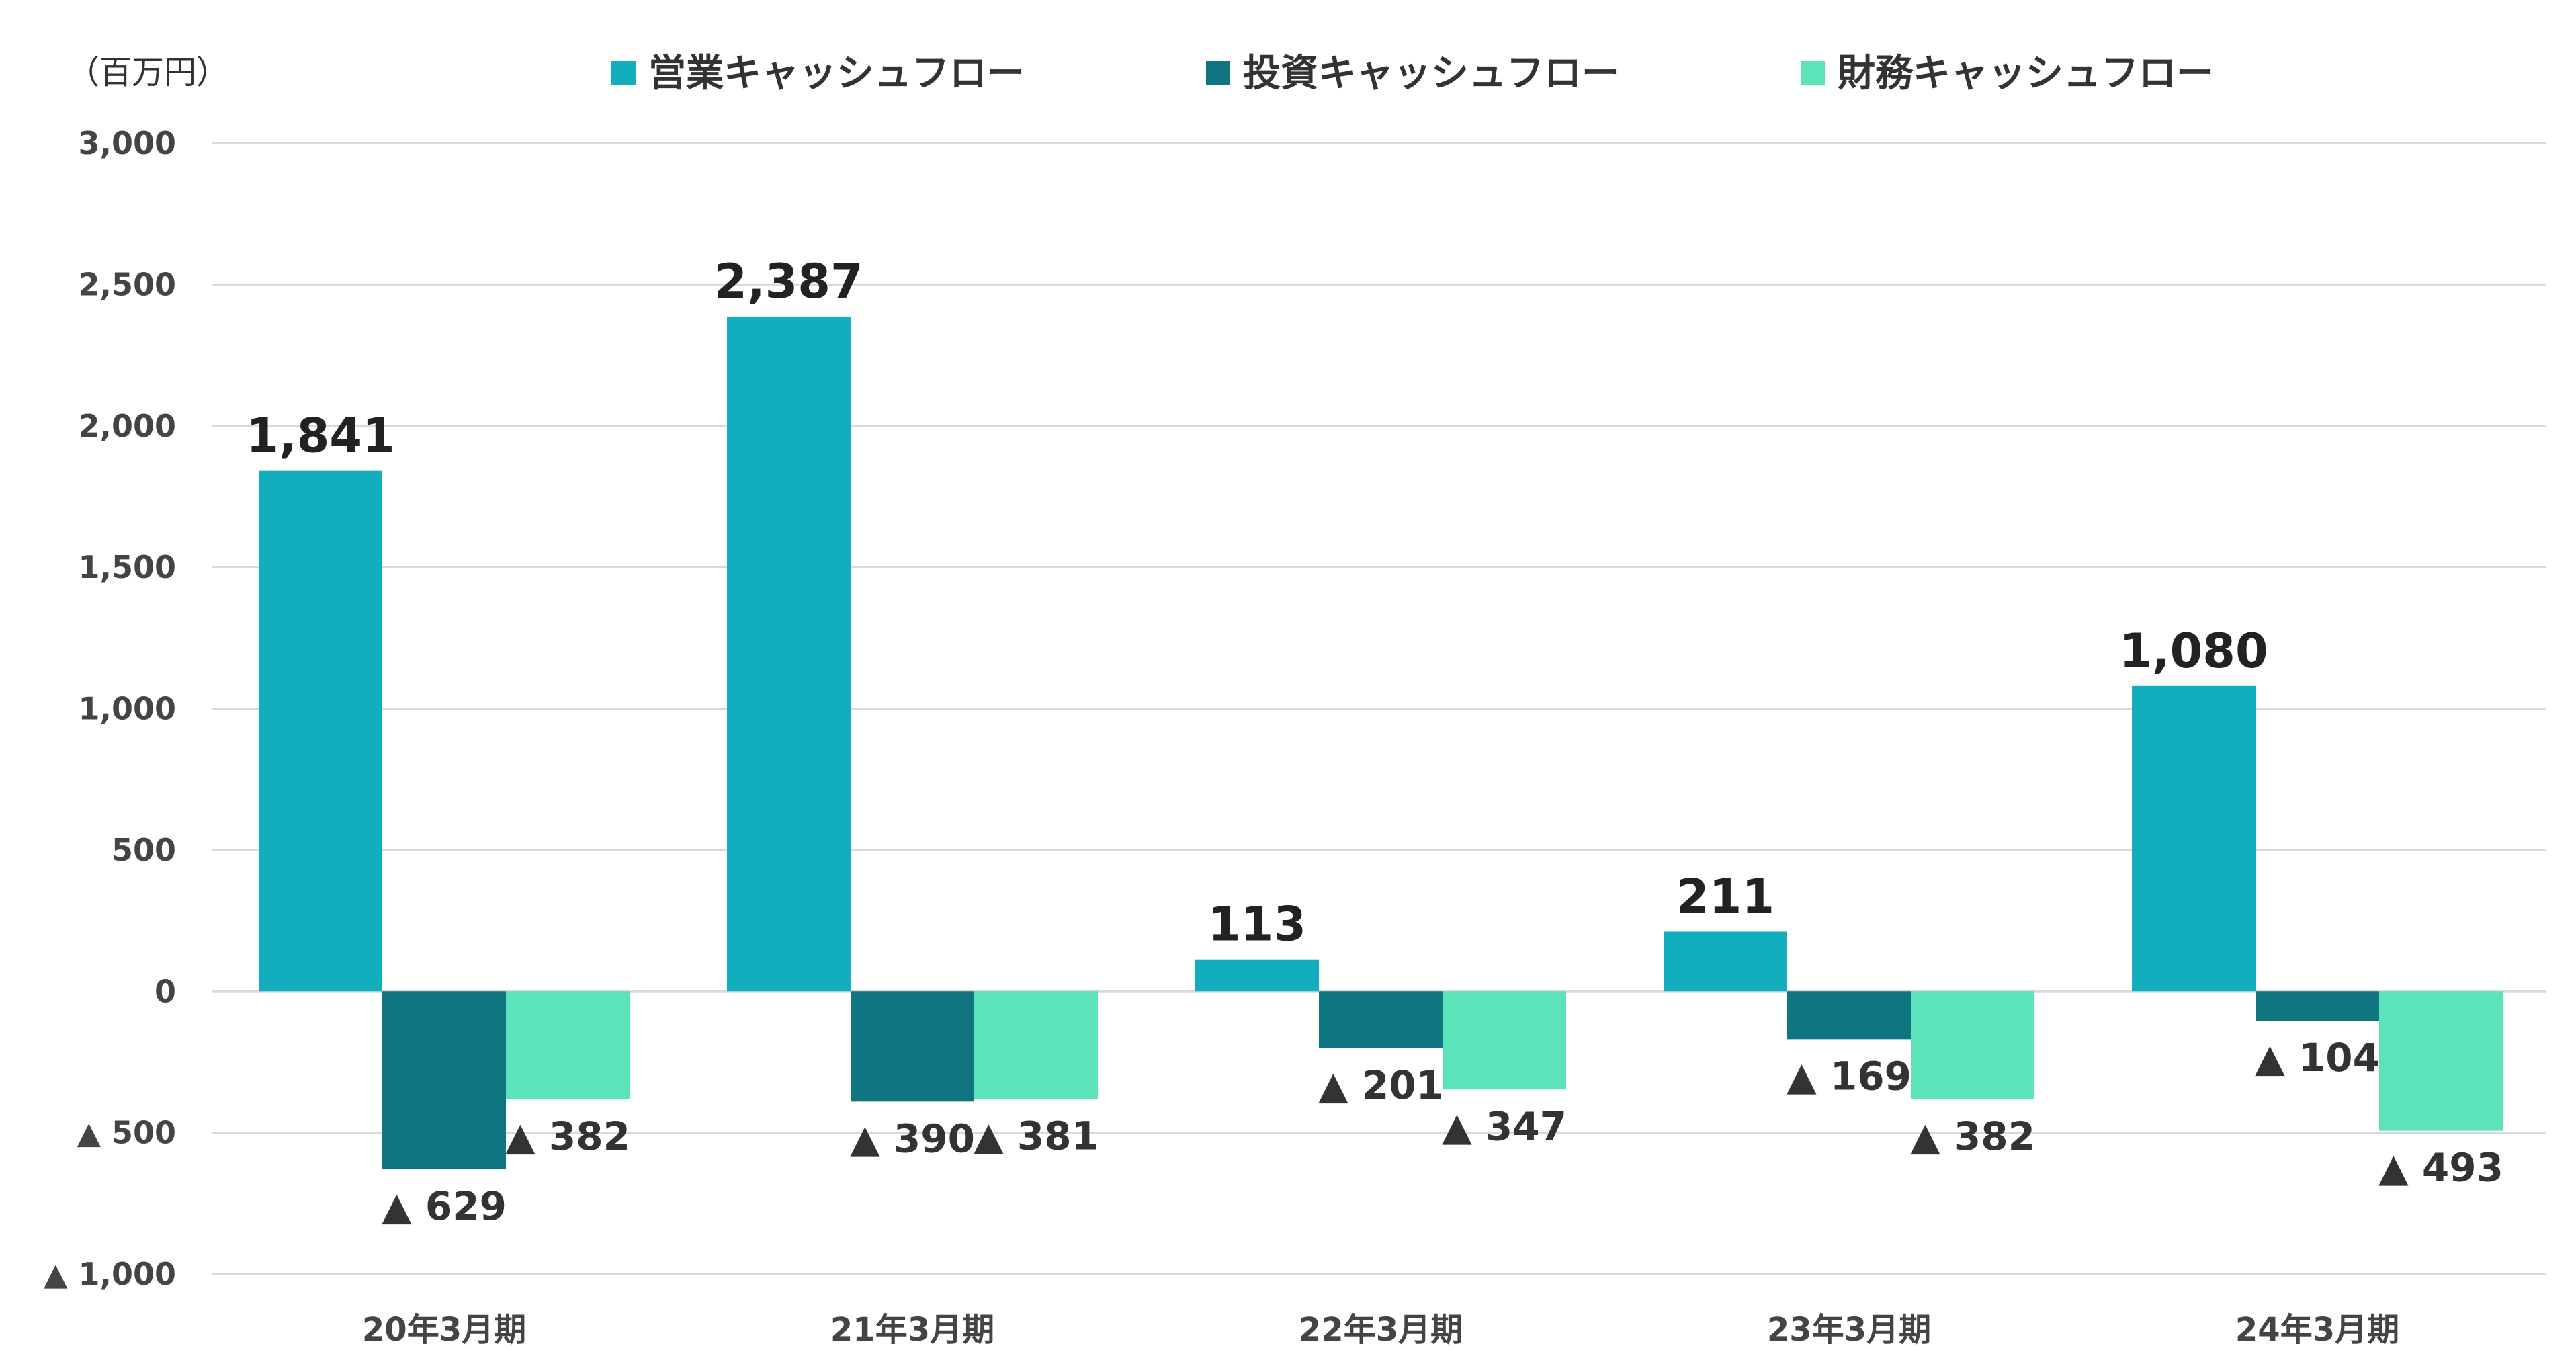 The height and width of the screenshot is (1350, 2576). What do you see at coordinates (1725, 897) in the screenshot?
I see `data-label: 211` at bounding box center [1725, 897].